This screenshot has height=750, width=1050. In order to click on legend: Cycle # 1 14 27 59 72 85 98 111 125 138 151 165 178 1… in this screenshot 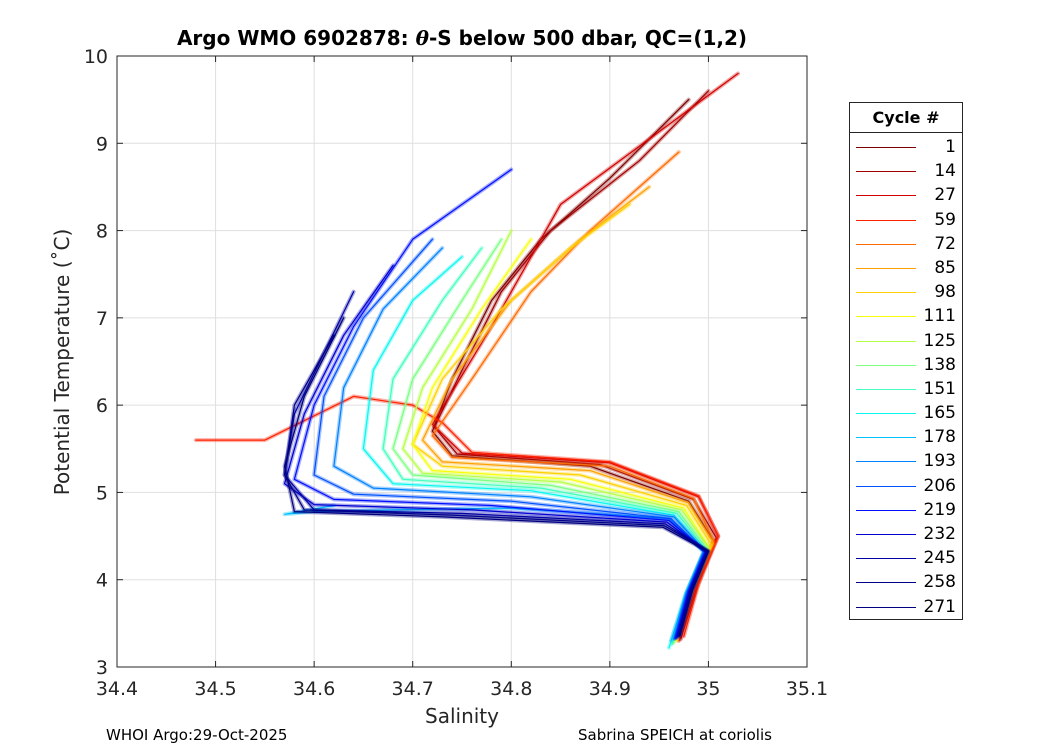, I will do `click(906, 361)`.